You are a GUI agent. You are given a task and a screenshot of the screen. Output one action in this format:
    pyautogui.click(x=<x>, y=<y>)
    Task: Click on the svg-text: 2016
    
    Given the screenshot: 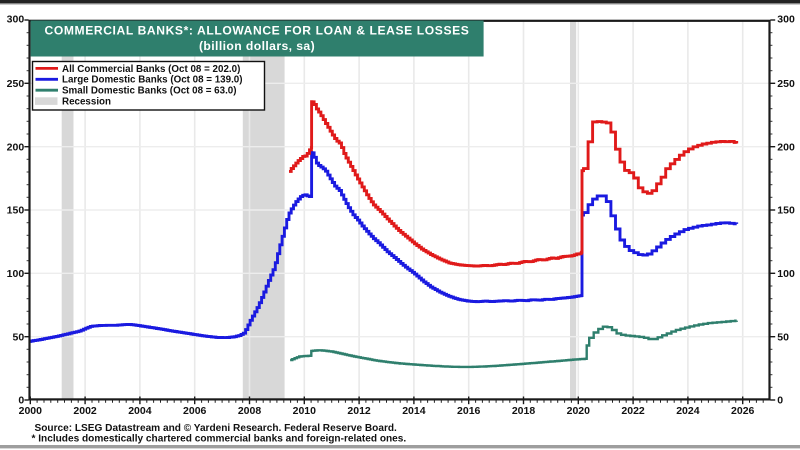 What is the action you would take?
    pyautogui.click(x=469, y=411)
    